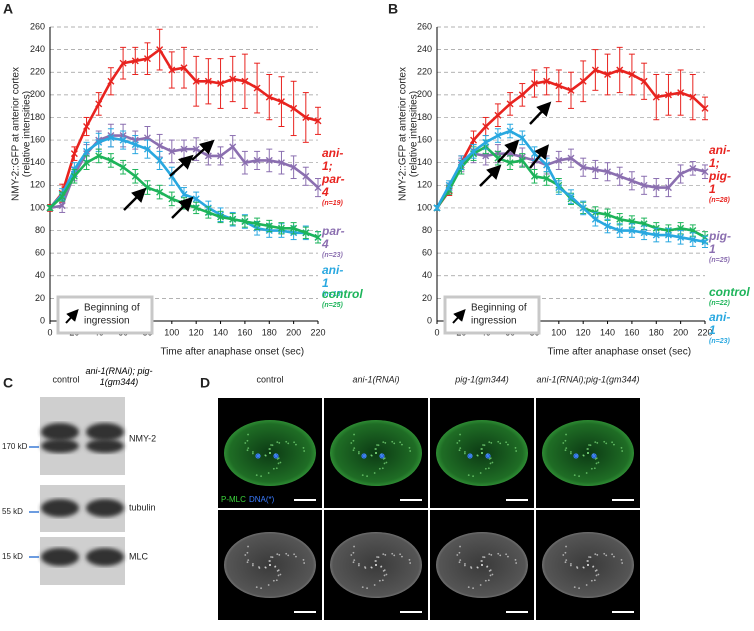 The image size is (754, 631). Describe the element at coordinates (244, 332) in the screenshot. I see `x-tick-label: 160` at that location.